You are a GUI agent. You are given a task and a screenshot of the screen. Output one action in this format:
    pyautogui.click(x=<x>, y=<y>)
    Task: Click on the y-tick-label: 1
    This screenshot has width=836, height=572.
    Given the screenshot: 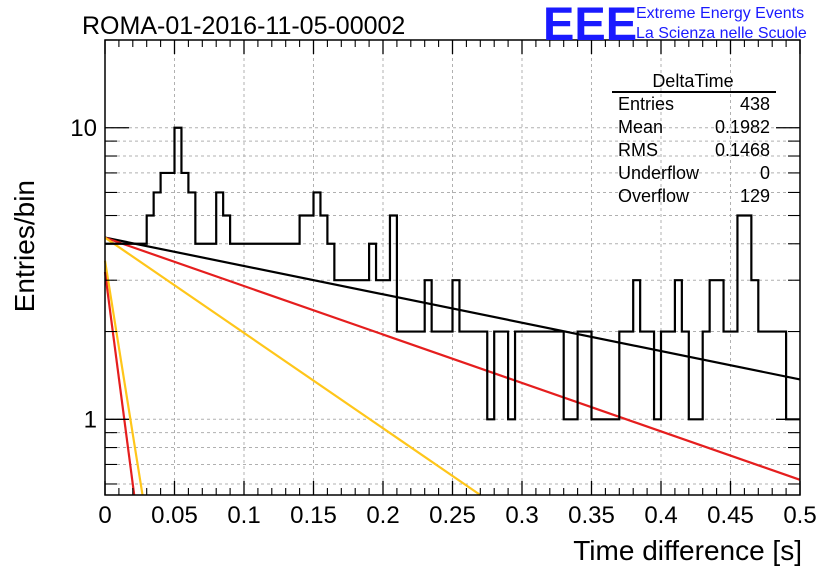 What is the action you would take?
    pyautogui.click(x=90, y=419)
    